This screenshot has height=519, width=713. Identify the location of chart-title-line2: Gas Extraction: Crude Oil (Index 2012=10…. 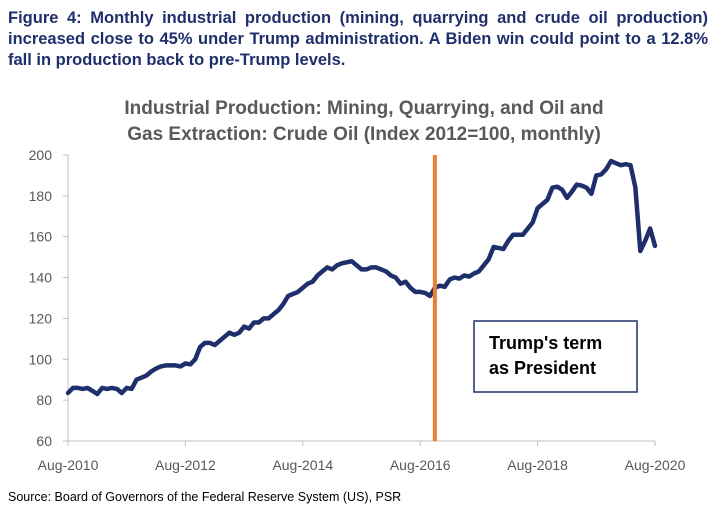
(364, 134).